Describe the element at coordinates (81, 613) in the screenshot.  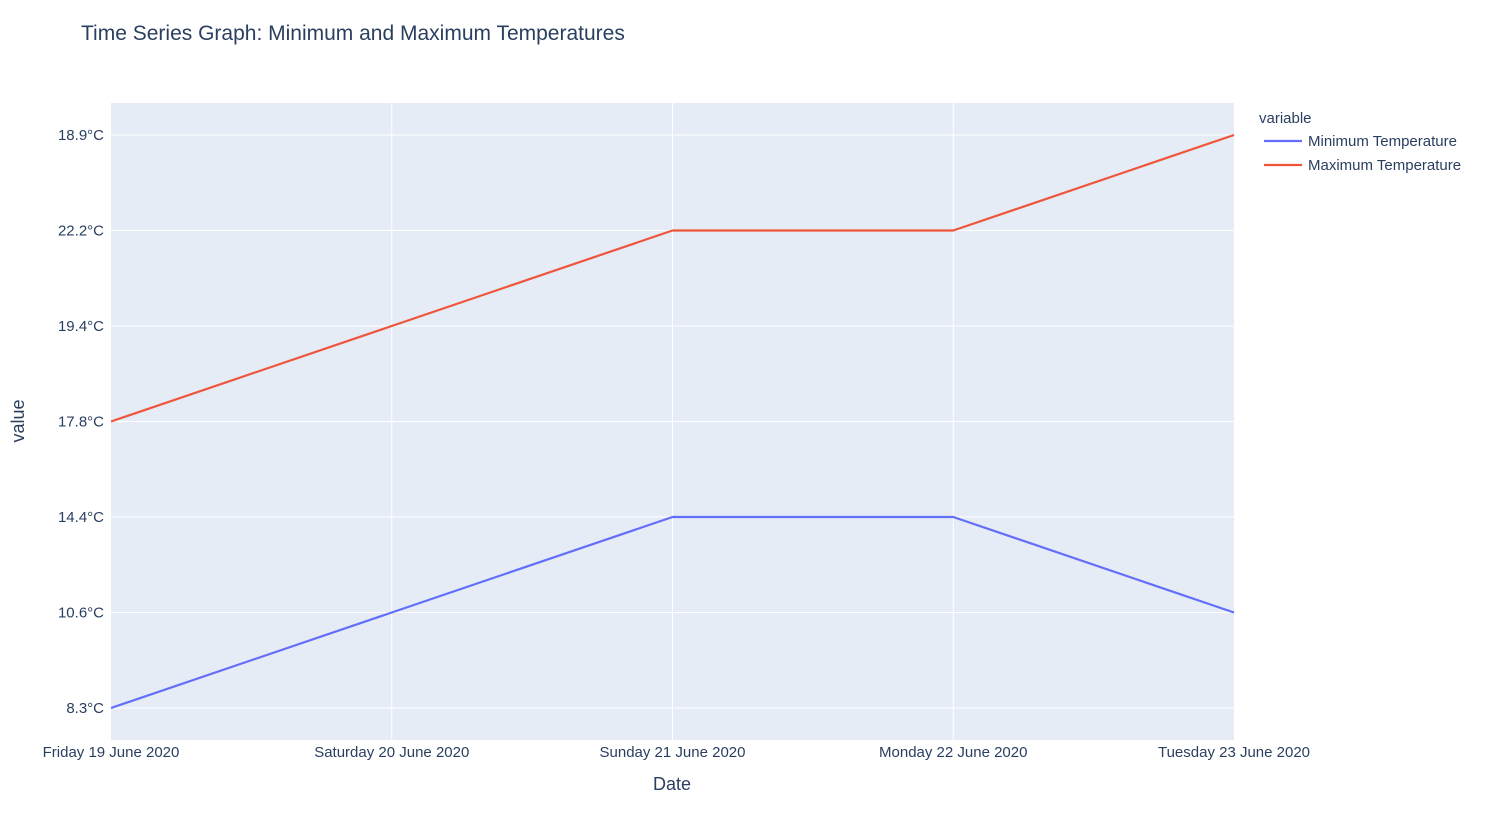
I see `y-tick-label: 10.6°C` at that location.